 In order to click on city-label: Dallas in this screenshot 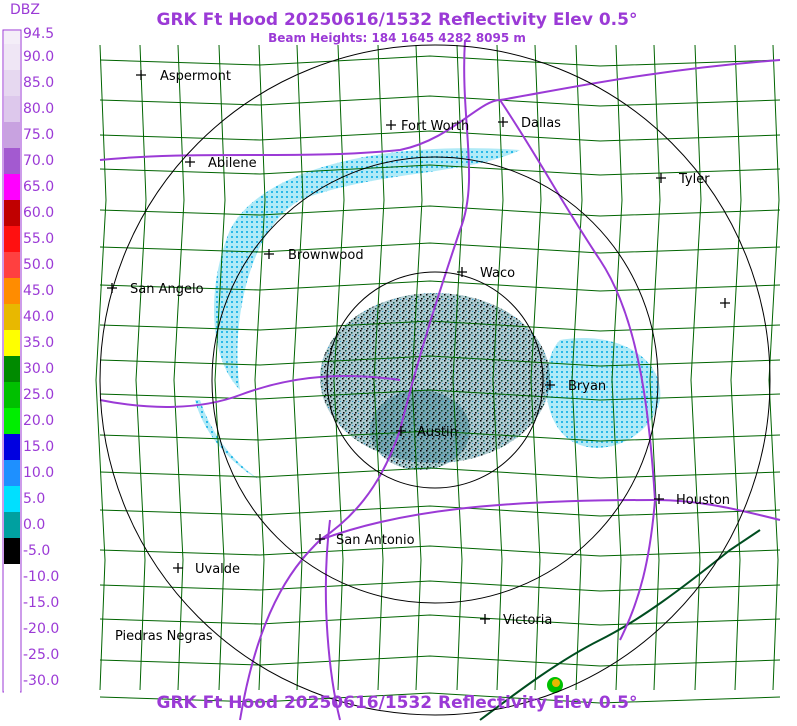, I will do `click(541, 123)`.